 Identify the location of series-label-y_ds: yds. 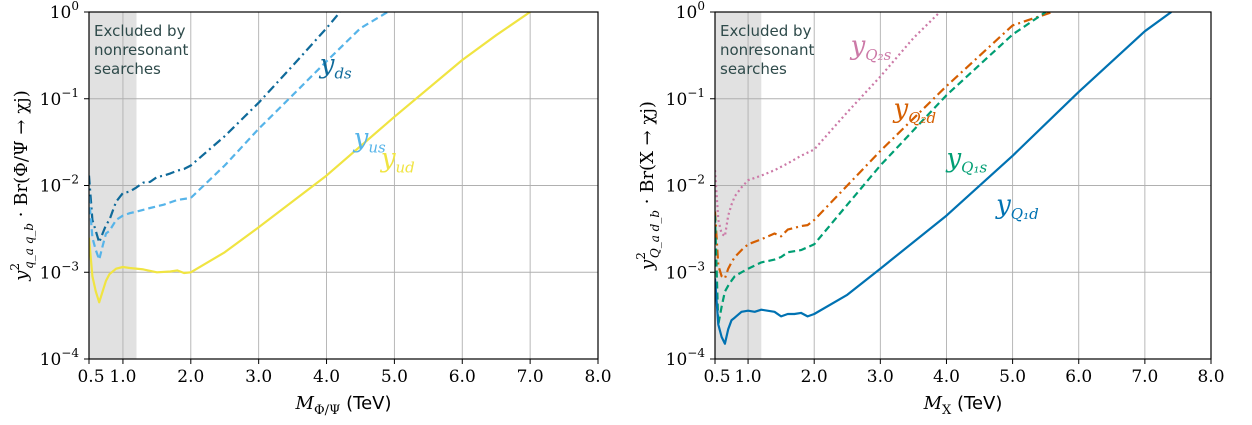
(335, 66).